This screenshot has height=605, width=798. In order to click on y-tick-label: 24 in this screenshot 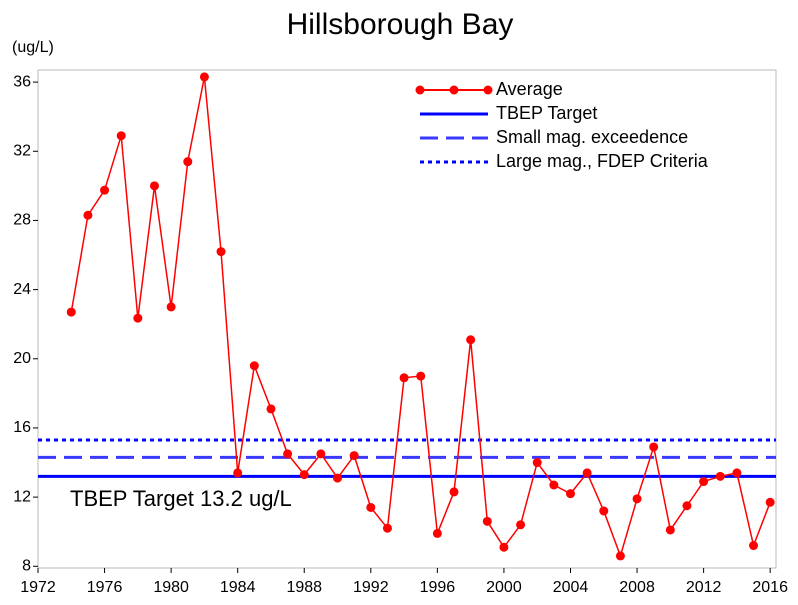, I will do `click(22, 289)`.